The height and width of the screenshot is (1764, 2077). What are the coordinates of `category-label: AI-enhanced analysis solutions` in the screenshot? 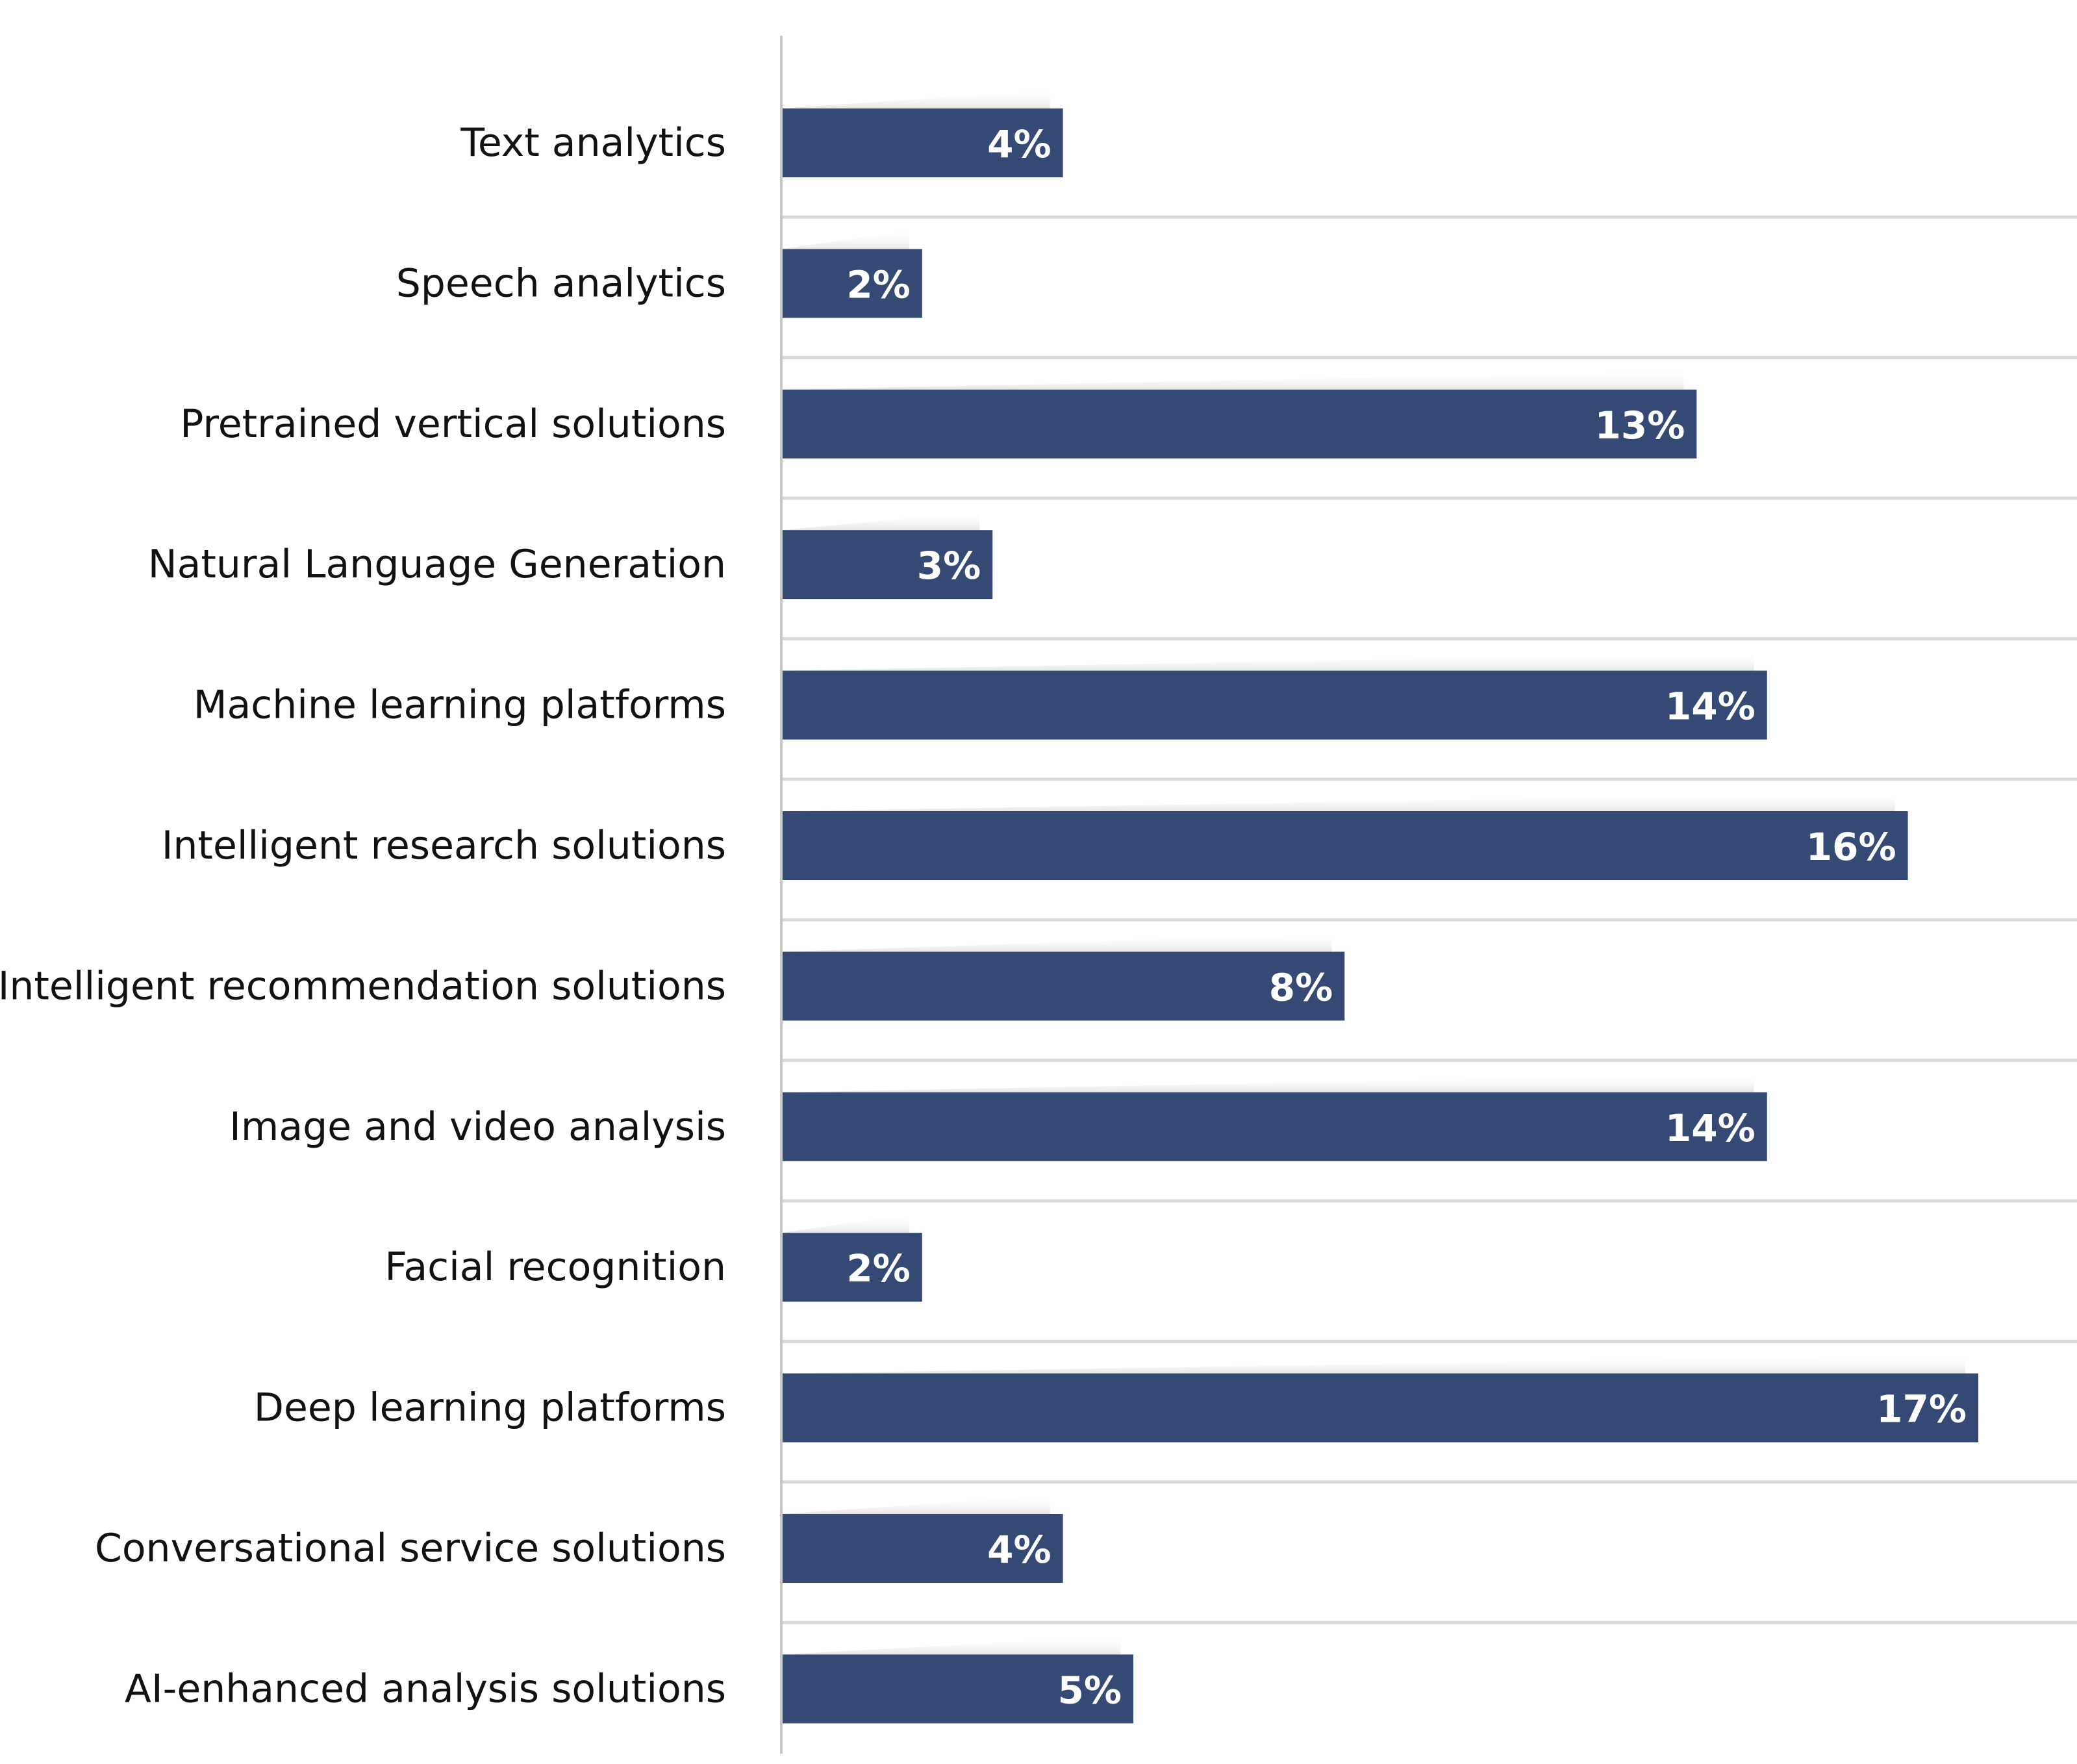 It's located at (426, 1688).